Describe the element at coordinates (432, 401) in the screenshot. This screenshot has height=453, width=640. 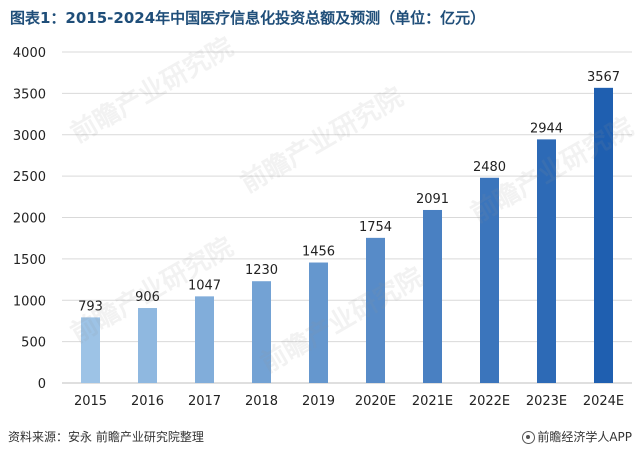
I see `x-tick-label: 2021E` at that location.